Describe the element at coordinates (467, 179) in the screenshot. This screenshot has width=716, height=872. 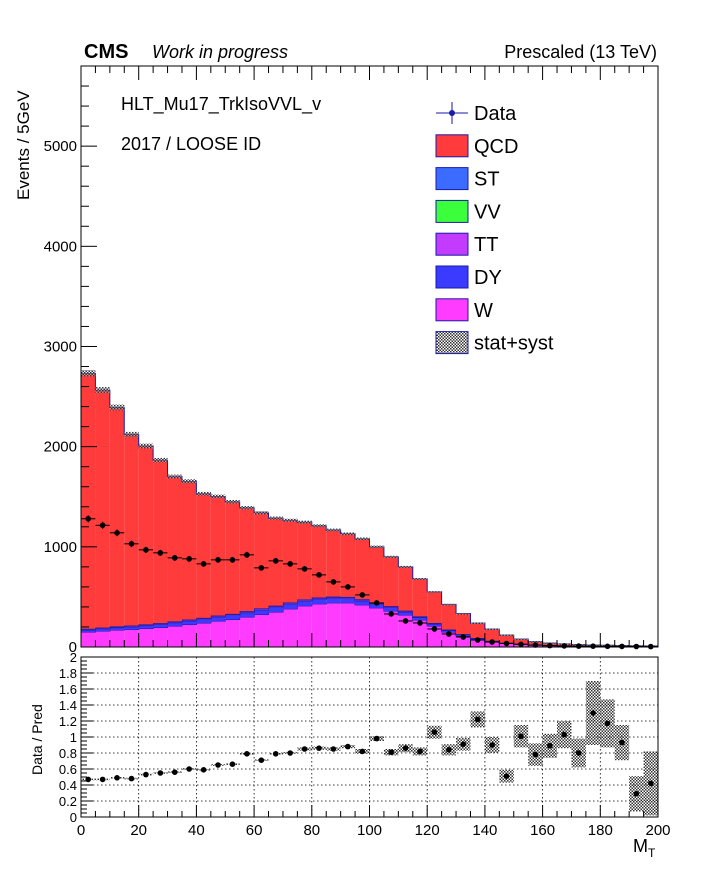
I see `legend-entry-st: ST` at that location.